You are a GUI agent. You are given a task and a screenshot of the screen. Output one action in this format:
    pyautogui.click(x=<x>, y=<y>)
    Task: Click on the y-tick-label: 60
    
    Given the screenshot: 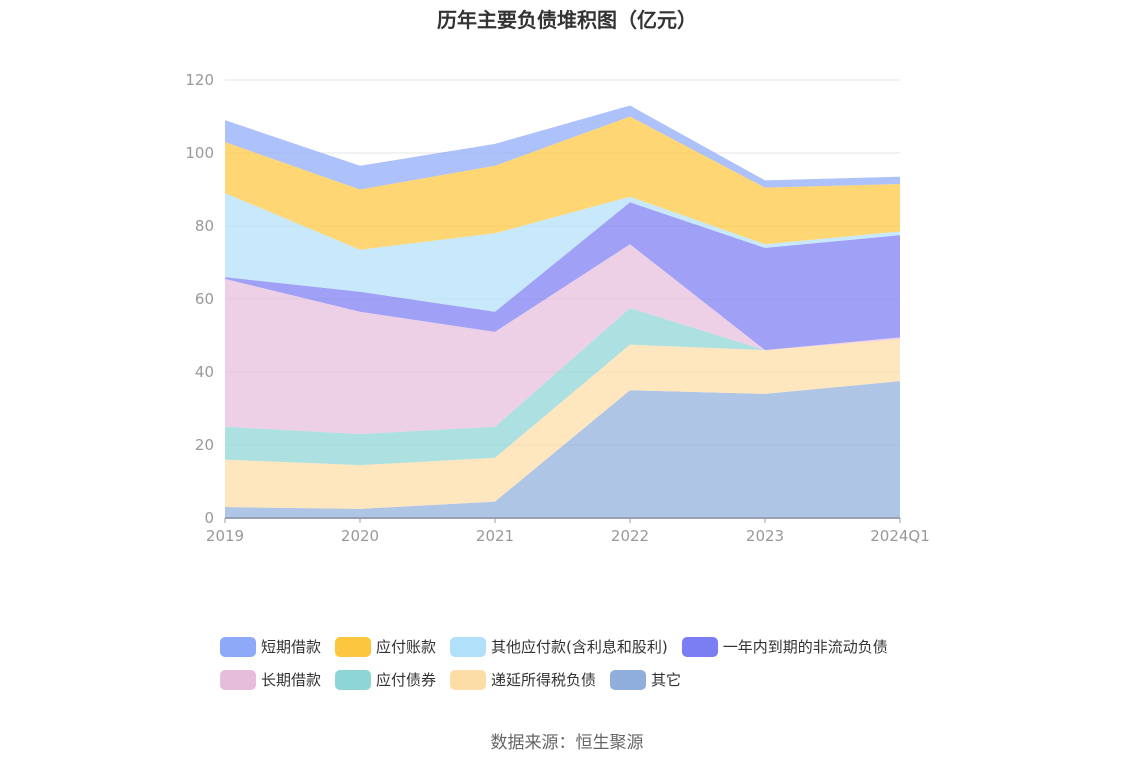 What is the action you would take?
    pyautogui.click(x=204, y=299)
    